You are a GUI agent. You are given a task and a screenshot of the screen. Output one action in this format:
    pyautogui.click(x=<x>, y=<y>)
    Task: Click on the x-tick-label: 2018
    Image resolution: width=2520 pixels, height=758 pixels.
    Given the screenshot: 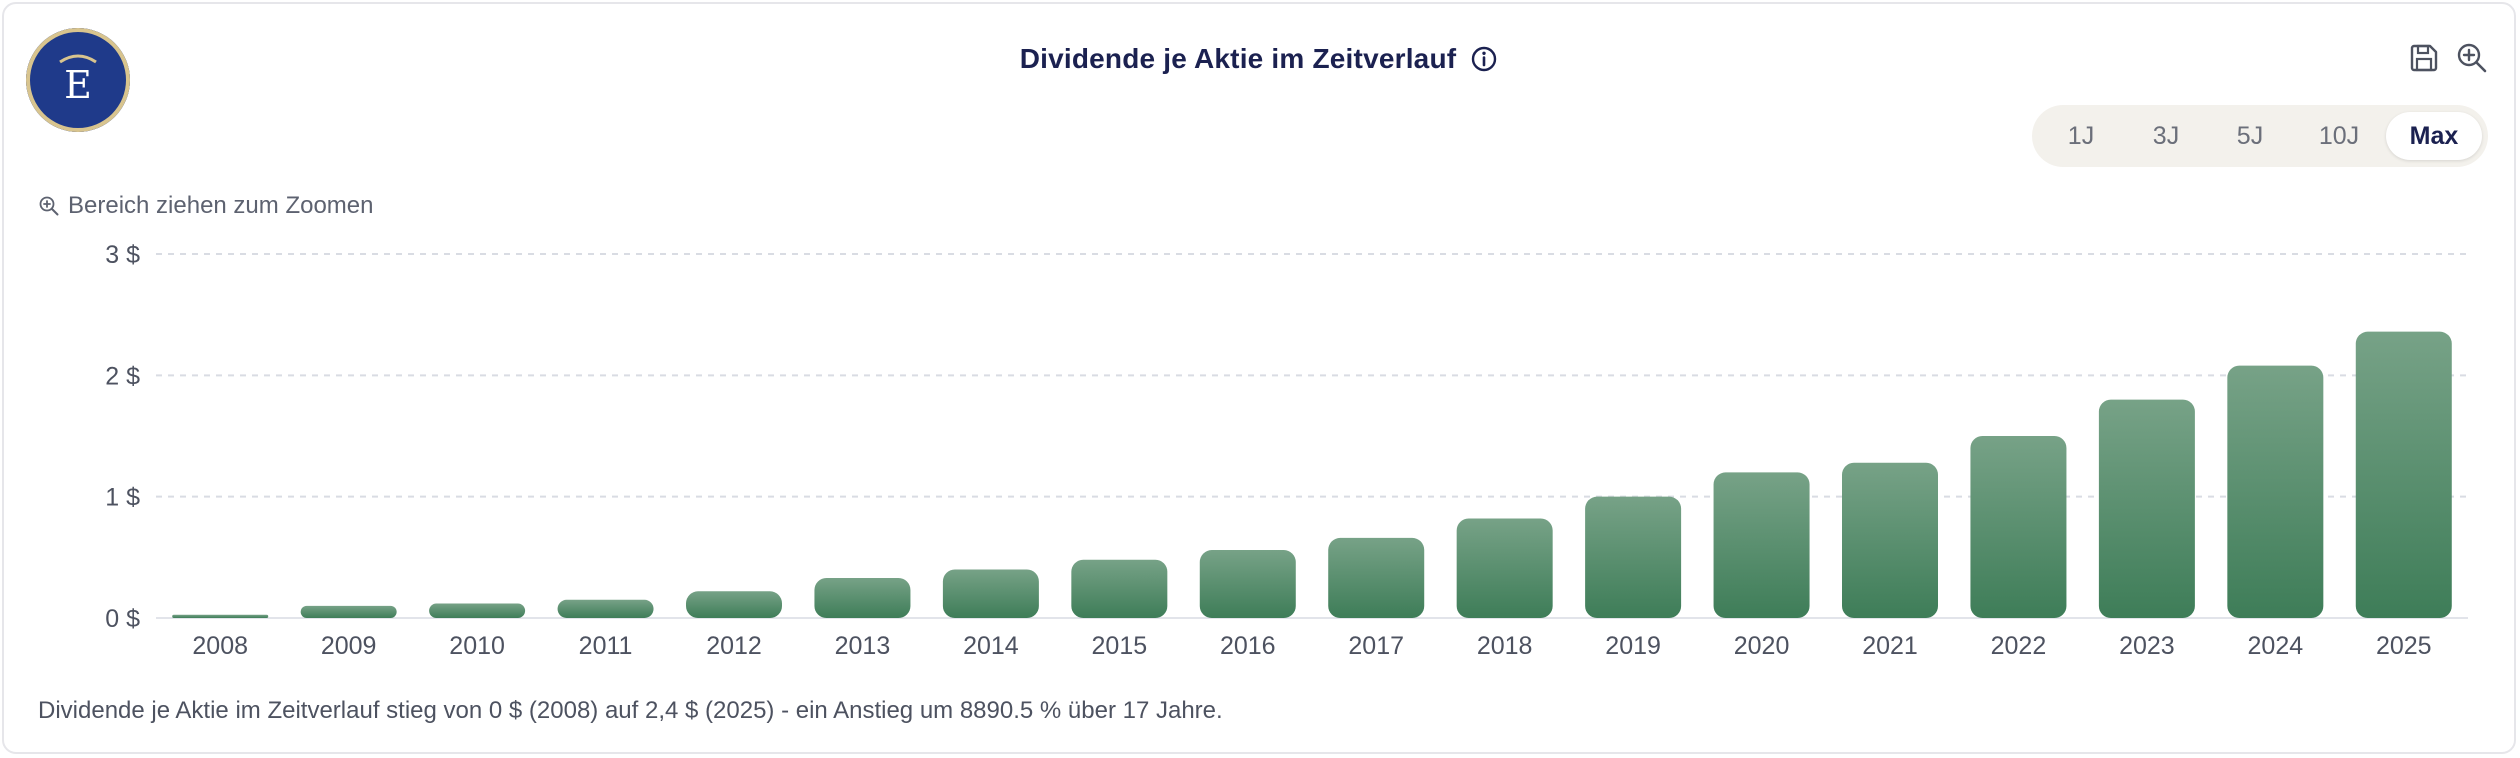 What is the action you would take?
    pyautogui.click(x=1505, y=646)
    